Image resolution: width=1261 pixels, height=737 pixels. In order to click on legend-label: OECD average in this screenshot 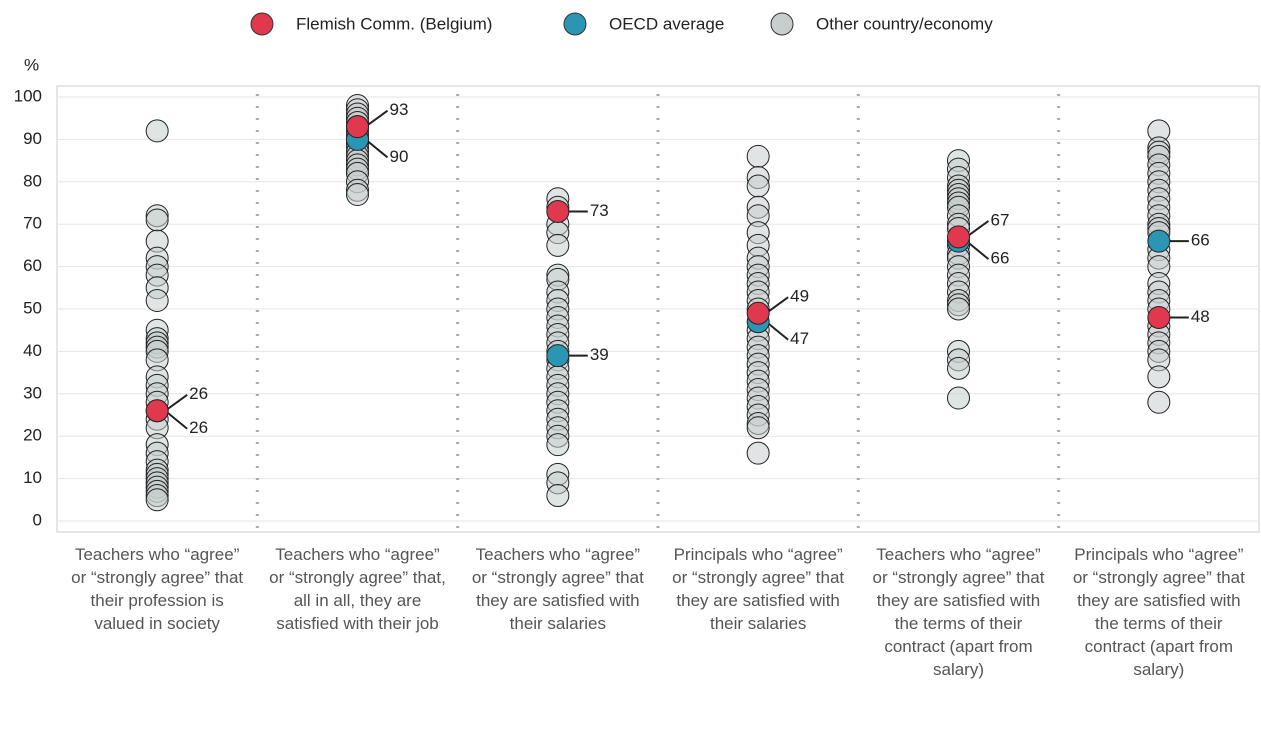, I will do `click(666, 23)`.